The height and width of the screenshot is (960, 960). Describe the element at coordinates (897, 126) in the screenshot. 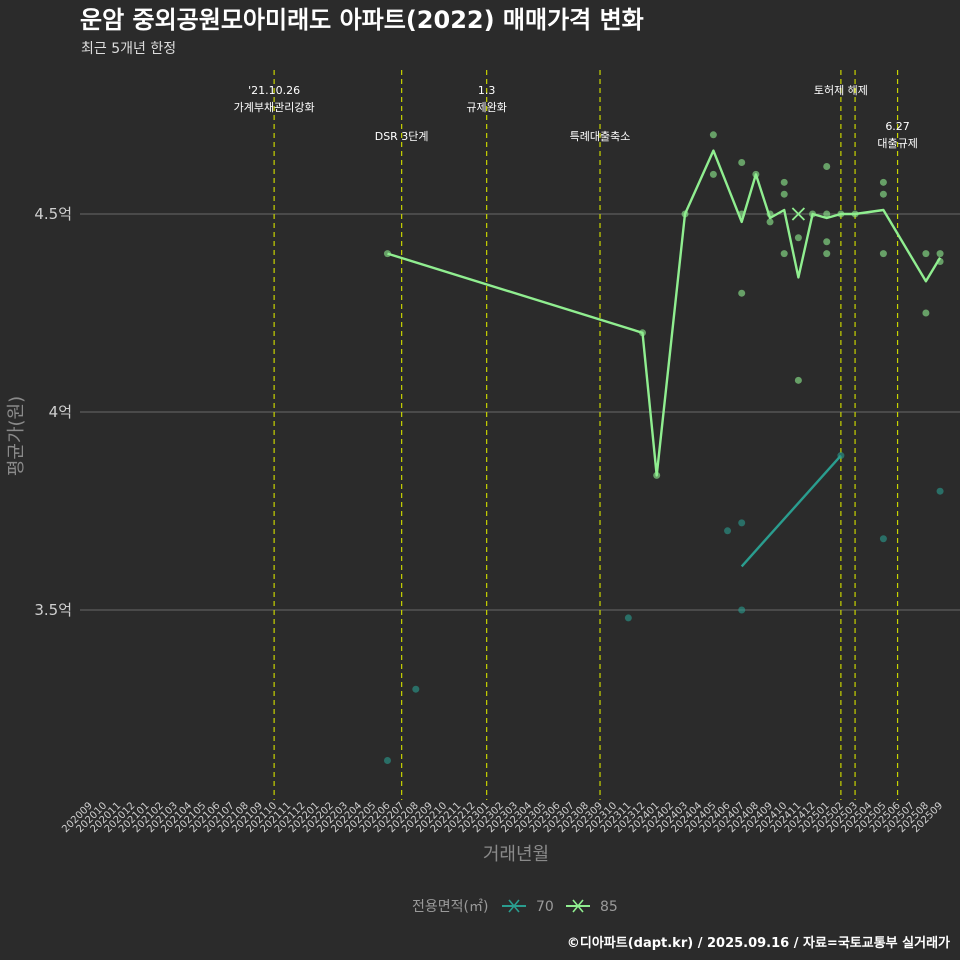

I see `event-label: 6.27` at that location.